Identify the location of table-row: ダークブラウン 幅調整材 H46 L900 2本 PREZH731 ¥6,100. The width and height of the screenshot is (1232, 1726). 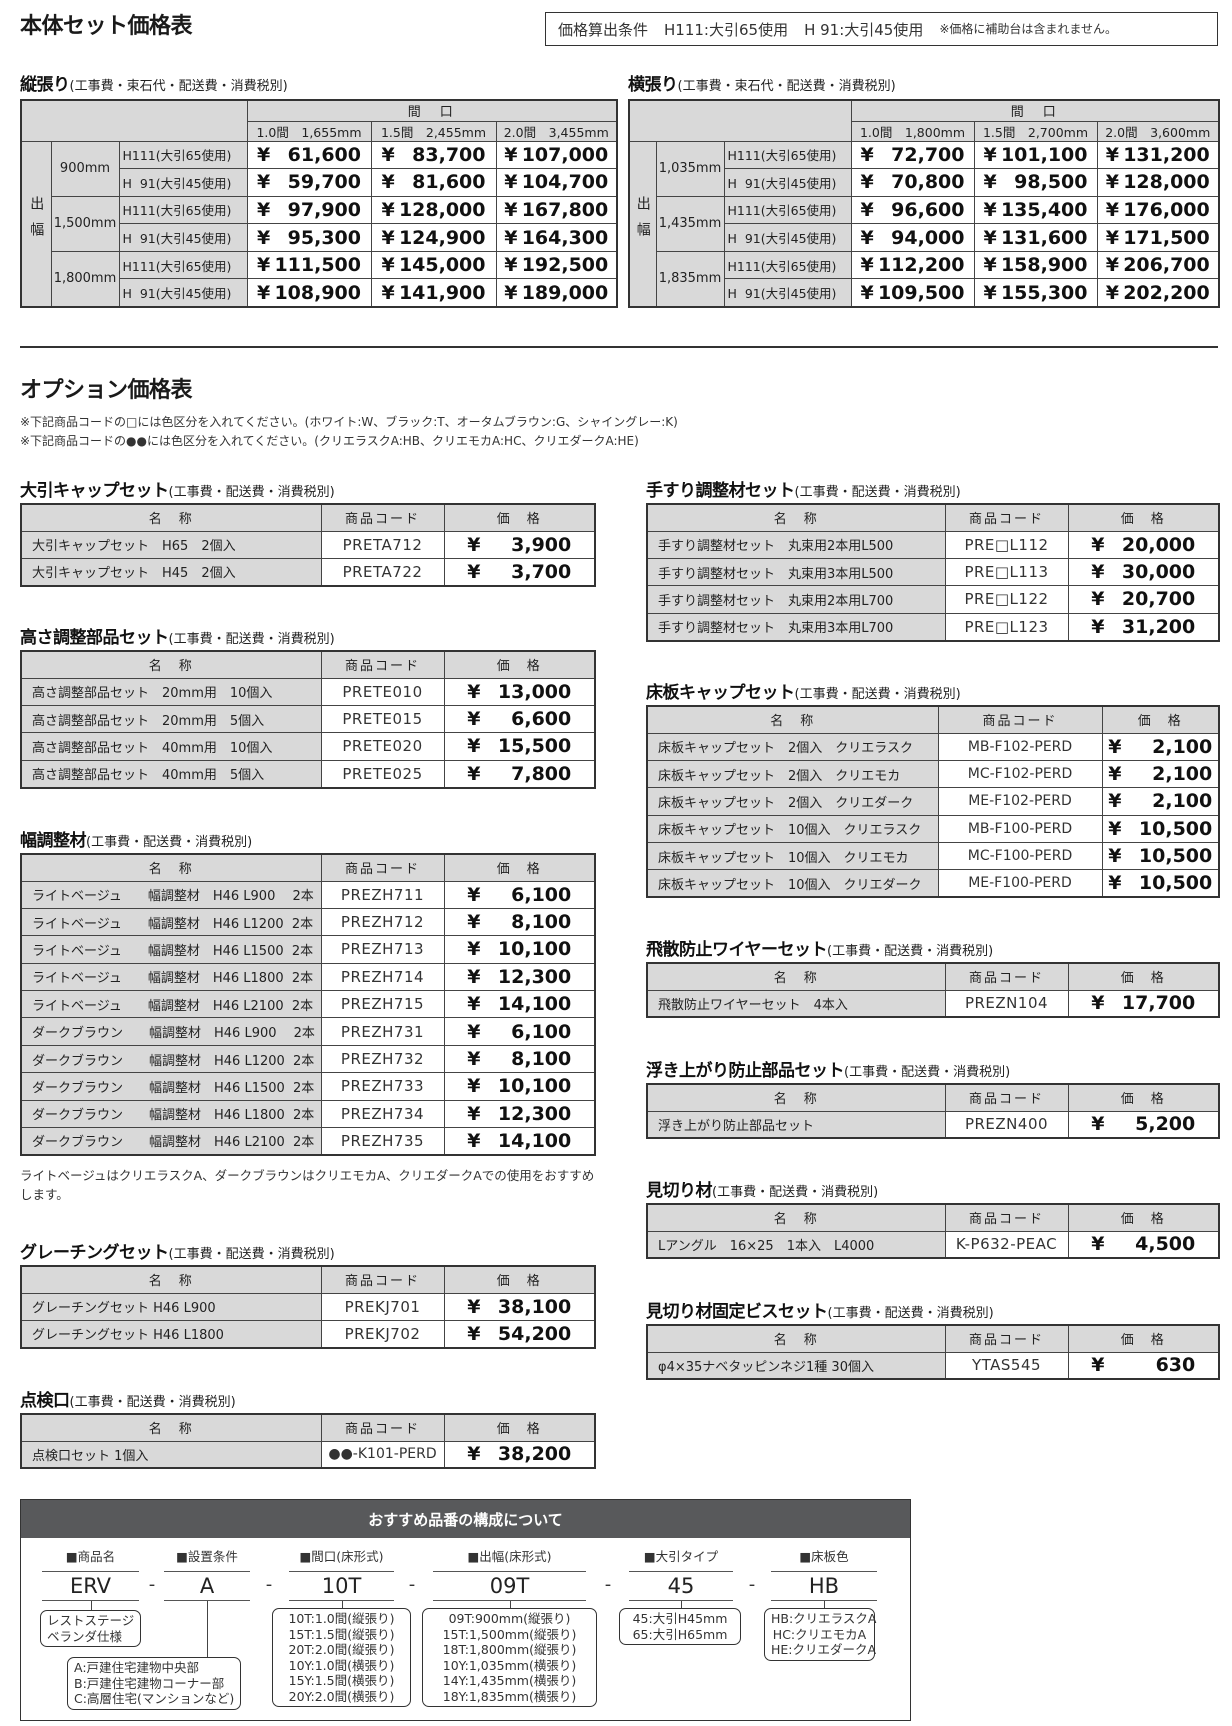
(308, 1031).